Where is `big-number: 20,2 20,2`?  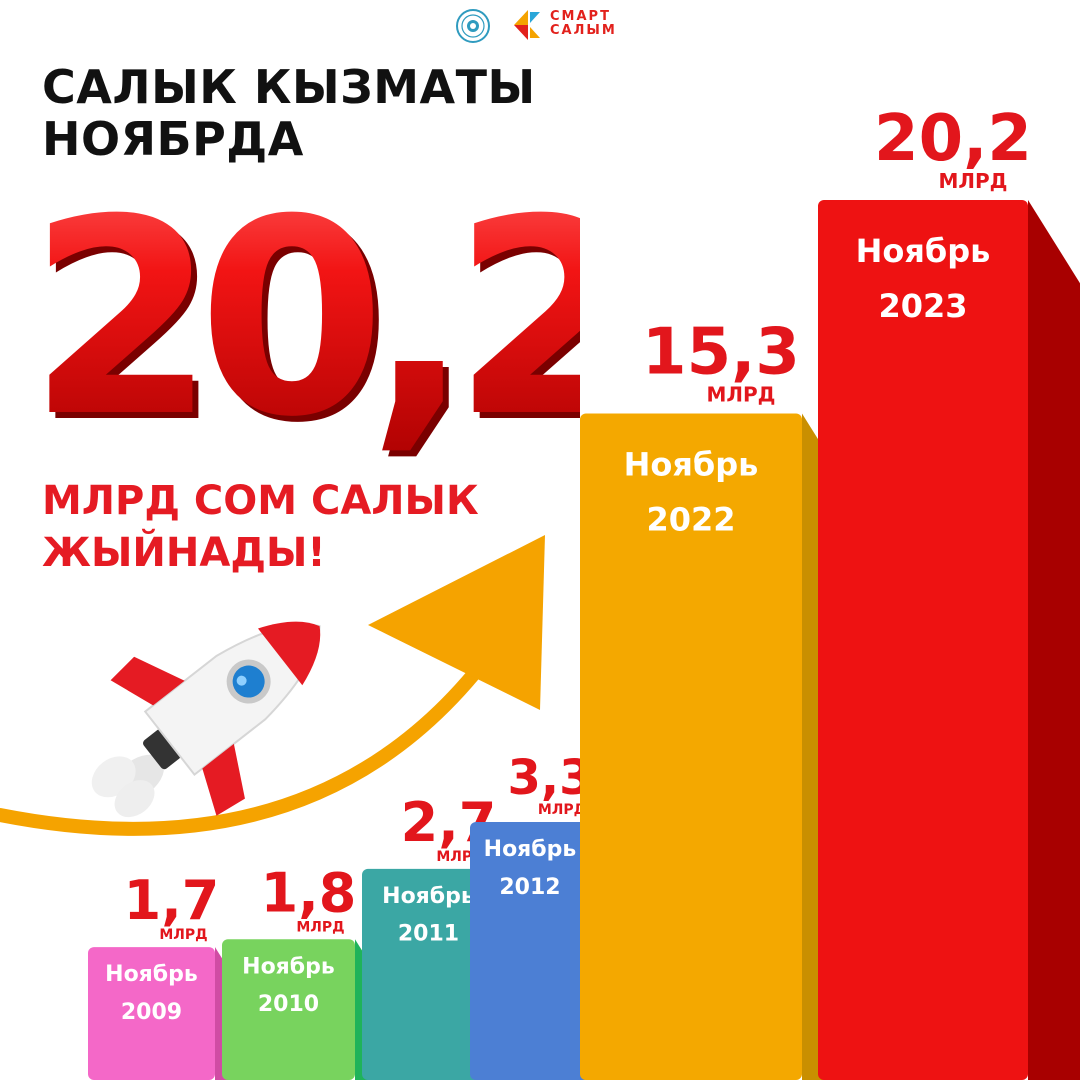
big-number: 20,2 20,2 is located at coordinates (304, 325).